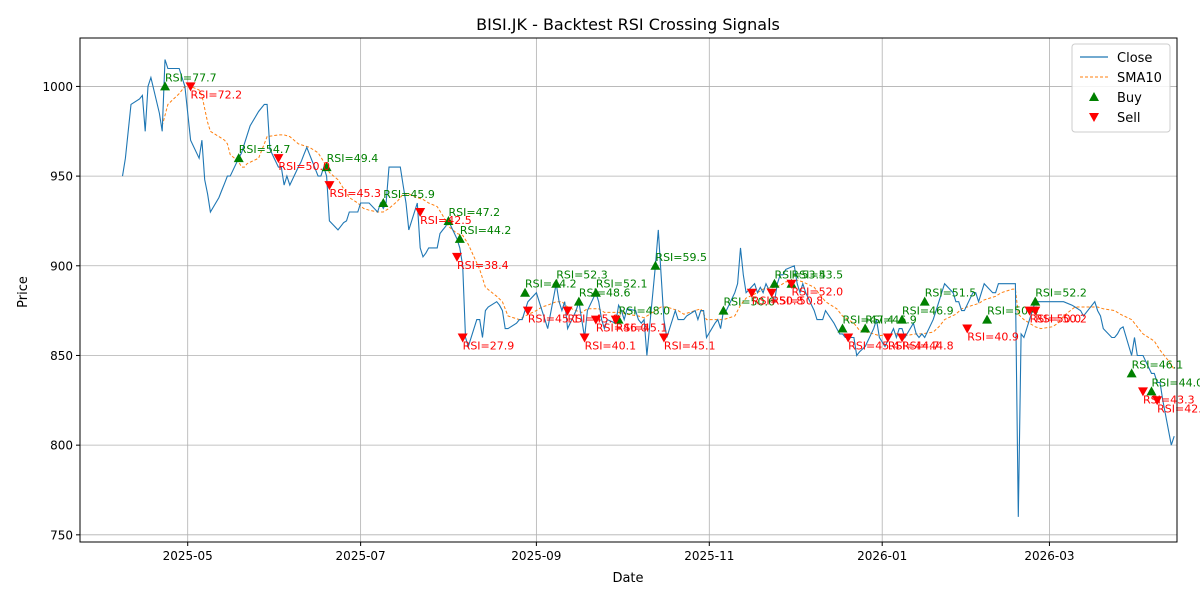  I want to click on buy-signal-label: RSI=54.7, so click(265, 149).